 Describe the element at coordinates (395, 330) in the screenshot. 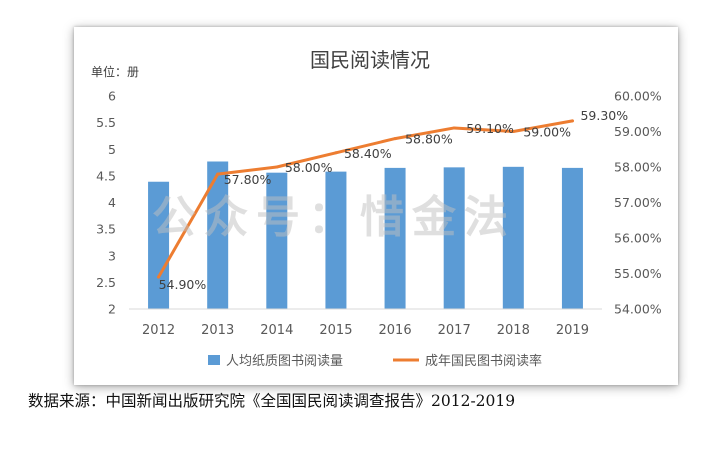

I see `x-tick-label: 2016` at that location.